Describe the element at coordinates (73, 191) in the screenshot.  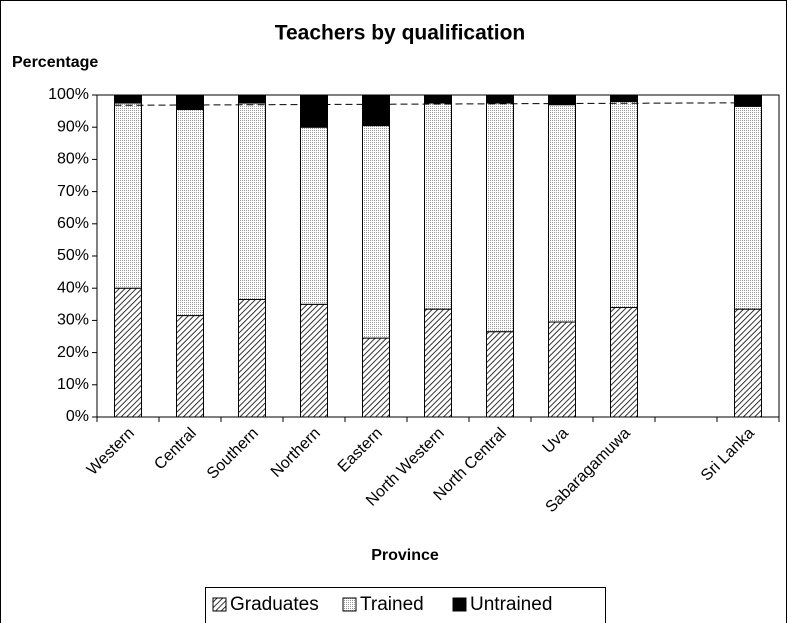
I see `y-tick-label: 70%` at that location.